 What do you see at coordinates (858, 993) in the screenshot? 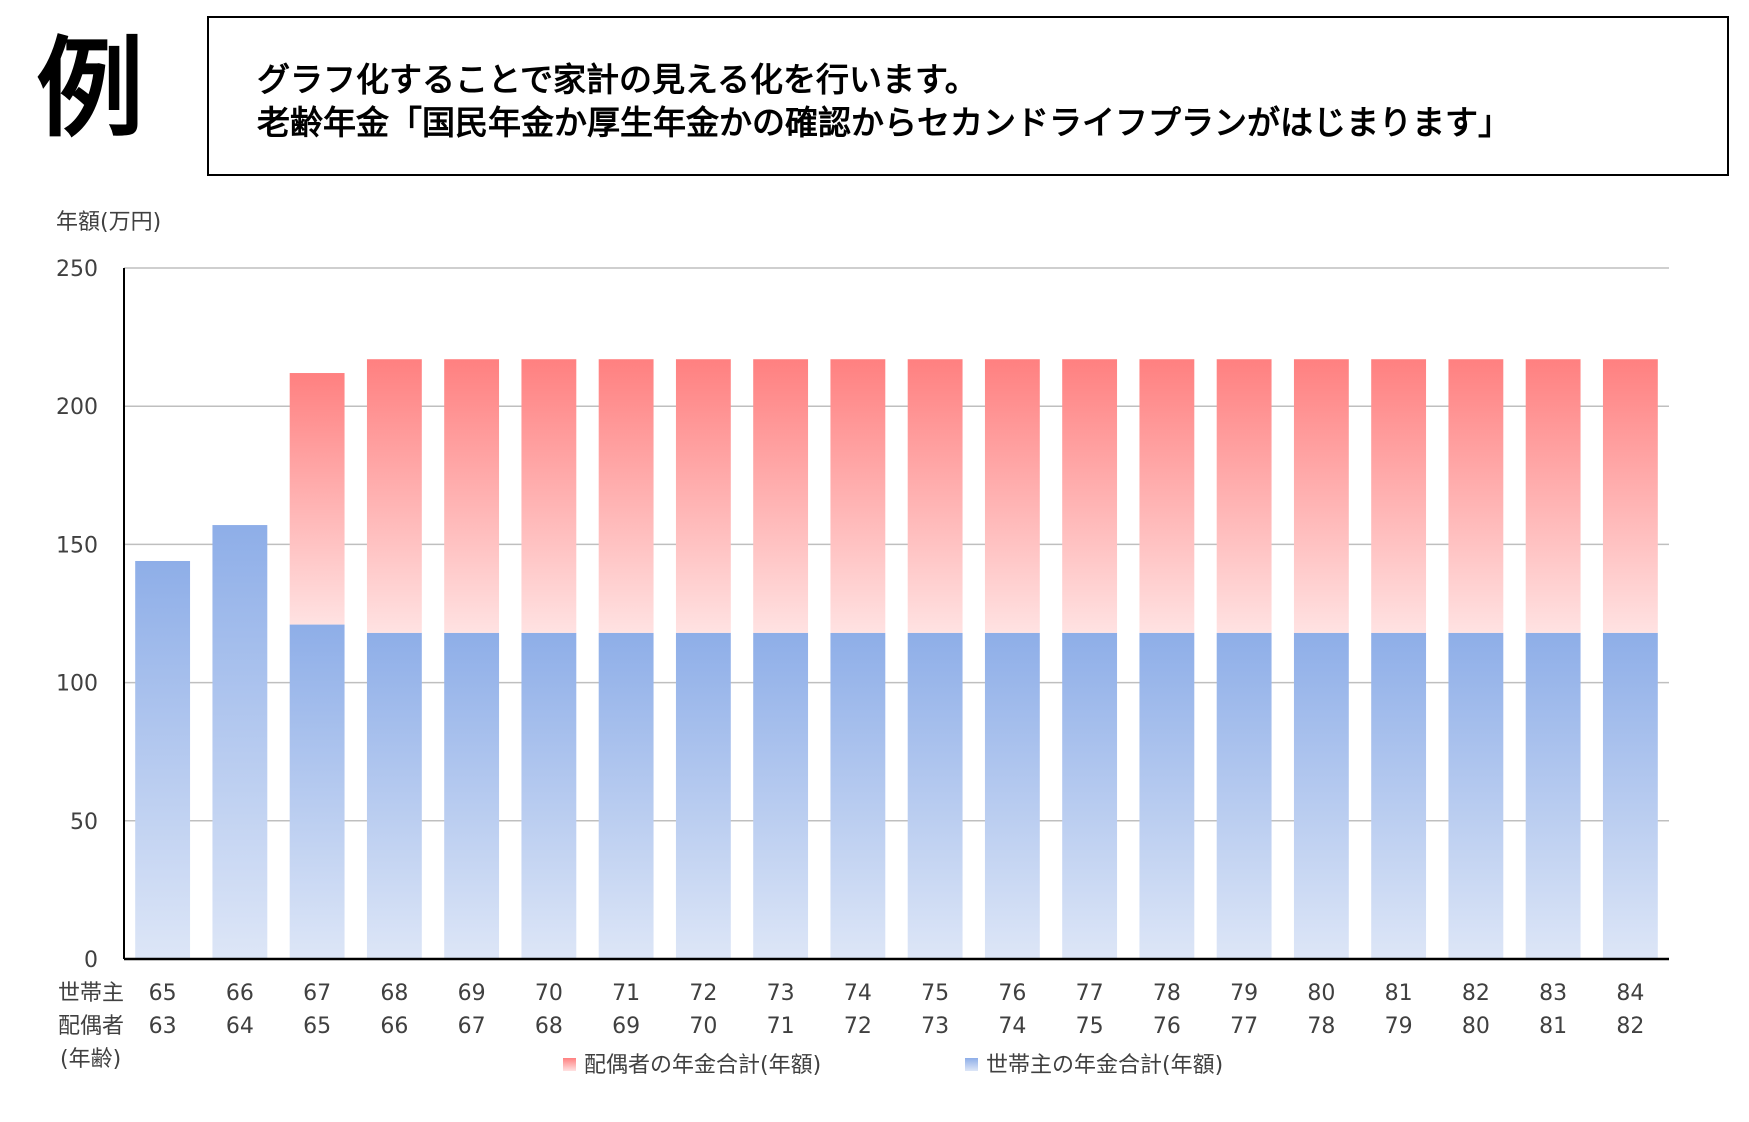
I see `x-tick-label-head: 74` at bounding box center [858, 993].